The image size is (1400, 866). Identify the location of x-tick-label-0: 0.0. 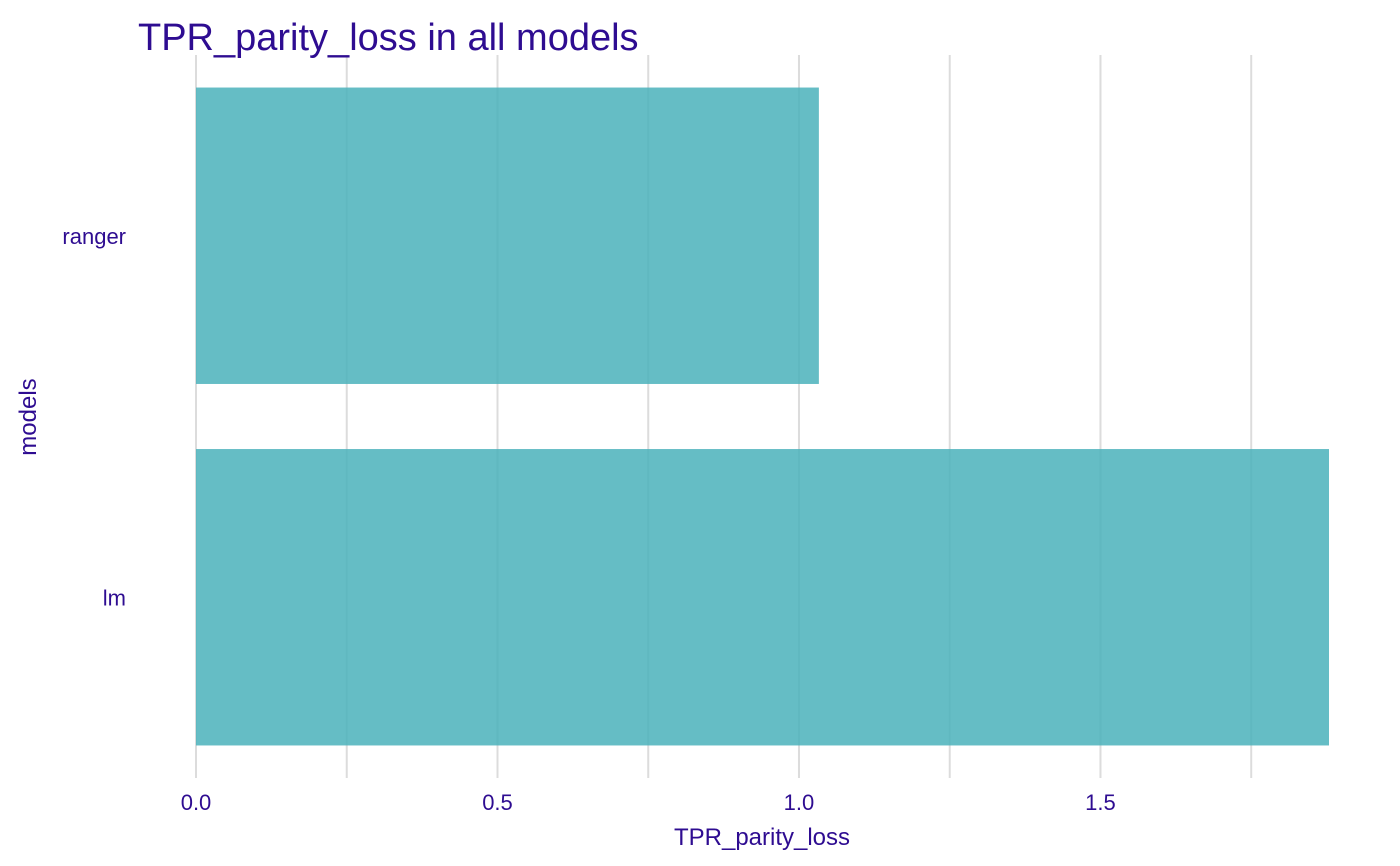
(196, 802).